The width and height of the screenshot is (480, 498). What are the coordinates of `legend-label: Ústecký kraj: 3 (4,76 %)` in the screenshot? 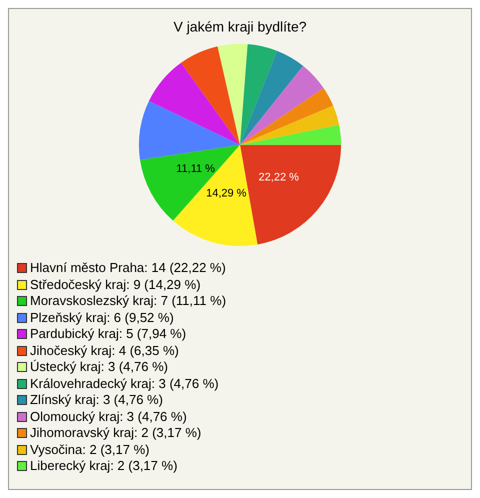 It's located at (99, 367).